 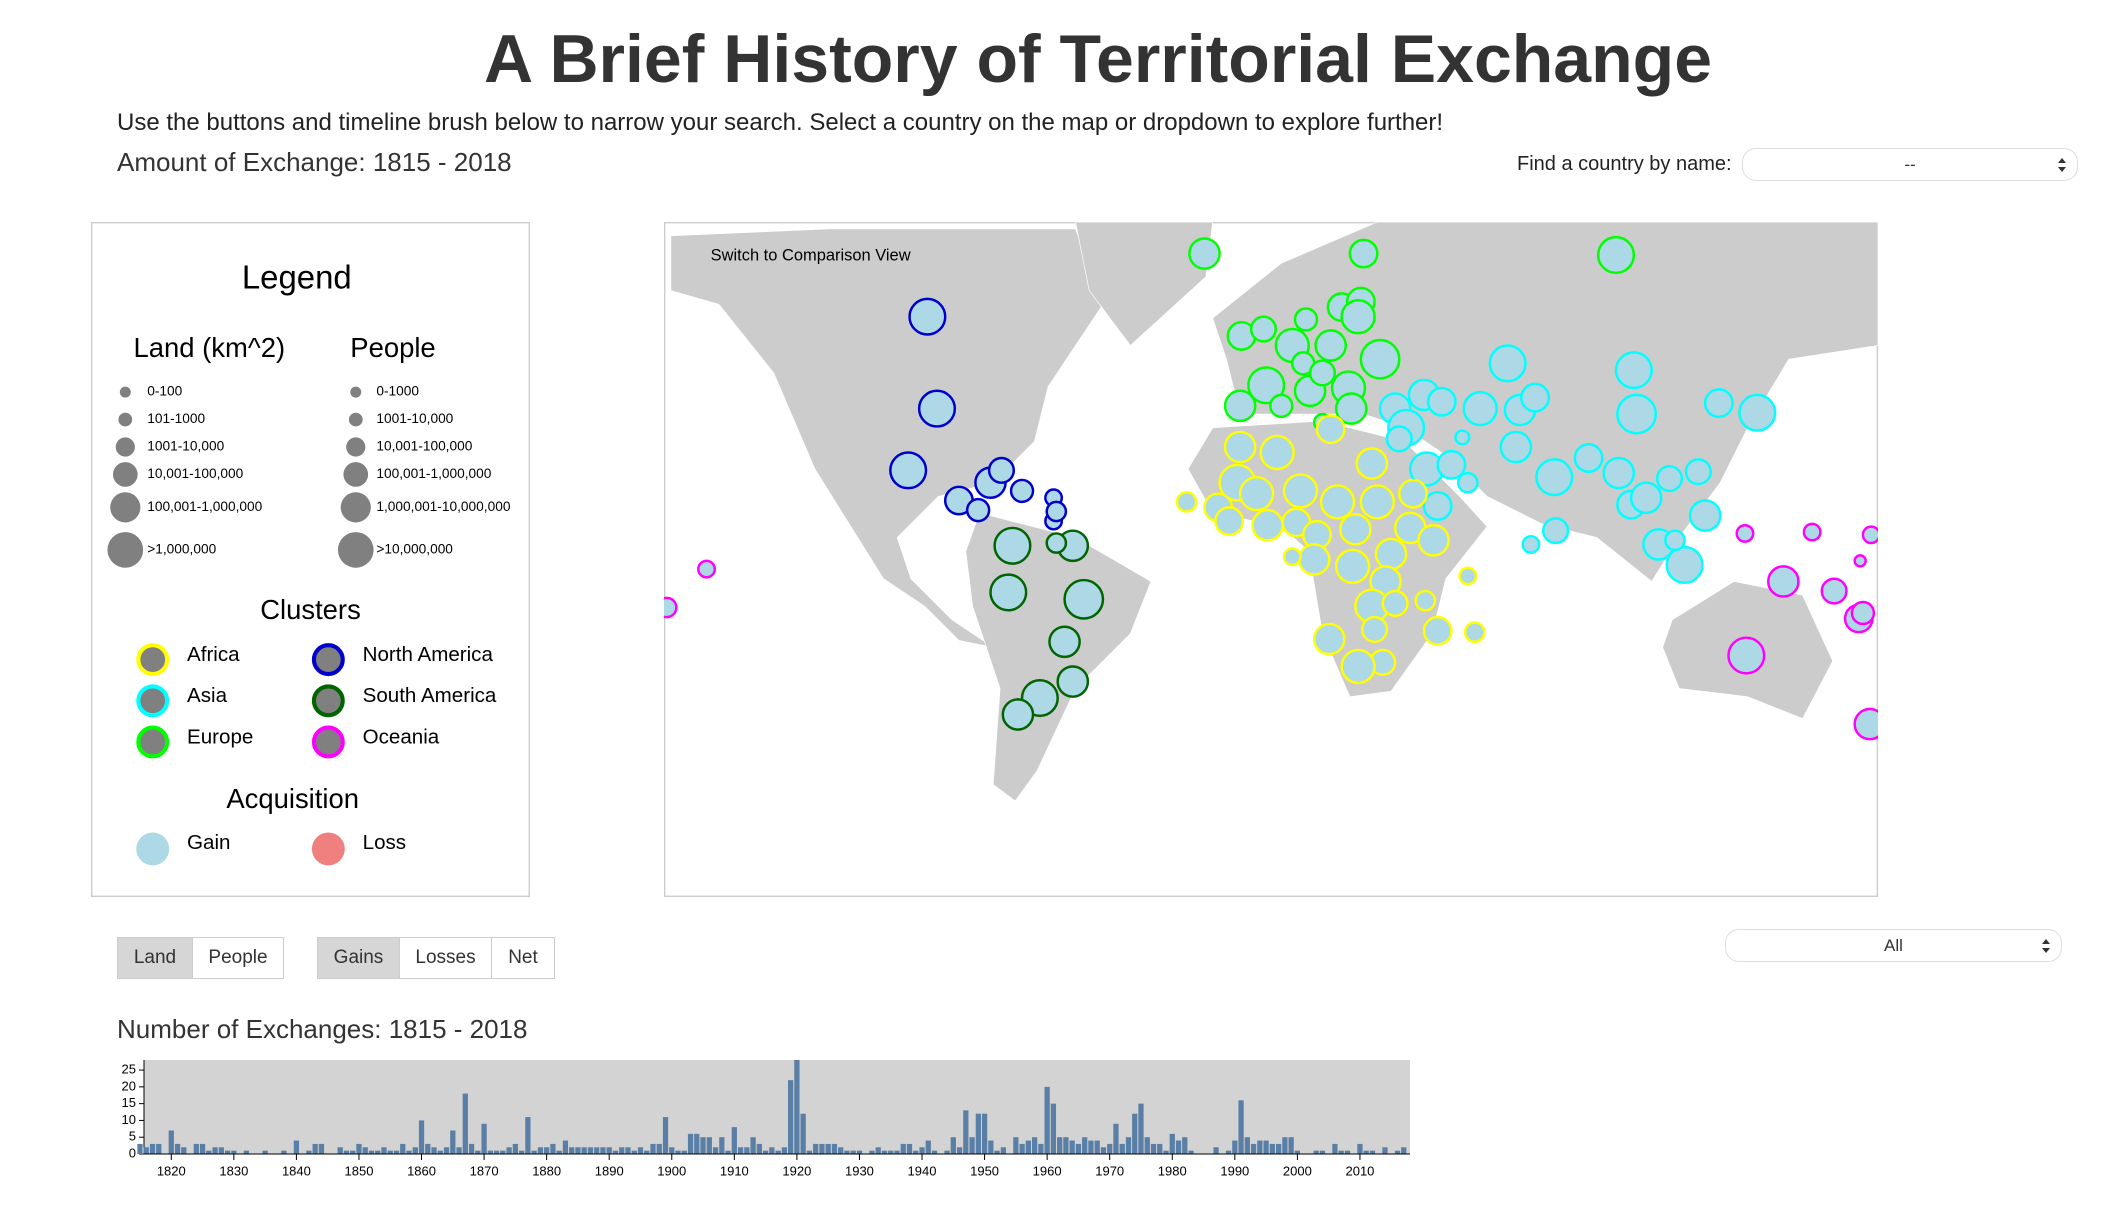 I want to click on country-select: --, so click(x=1910, y=164).